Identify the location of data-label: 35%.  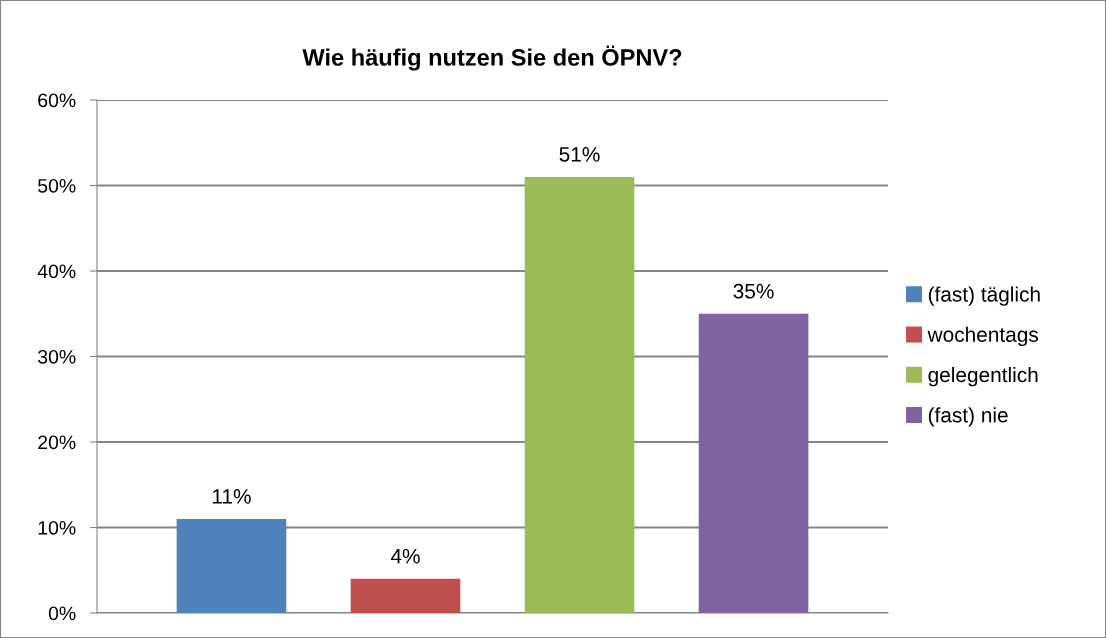
(753, 291).